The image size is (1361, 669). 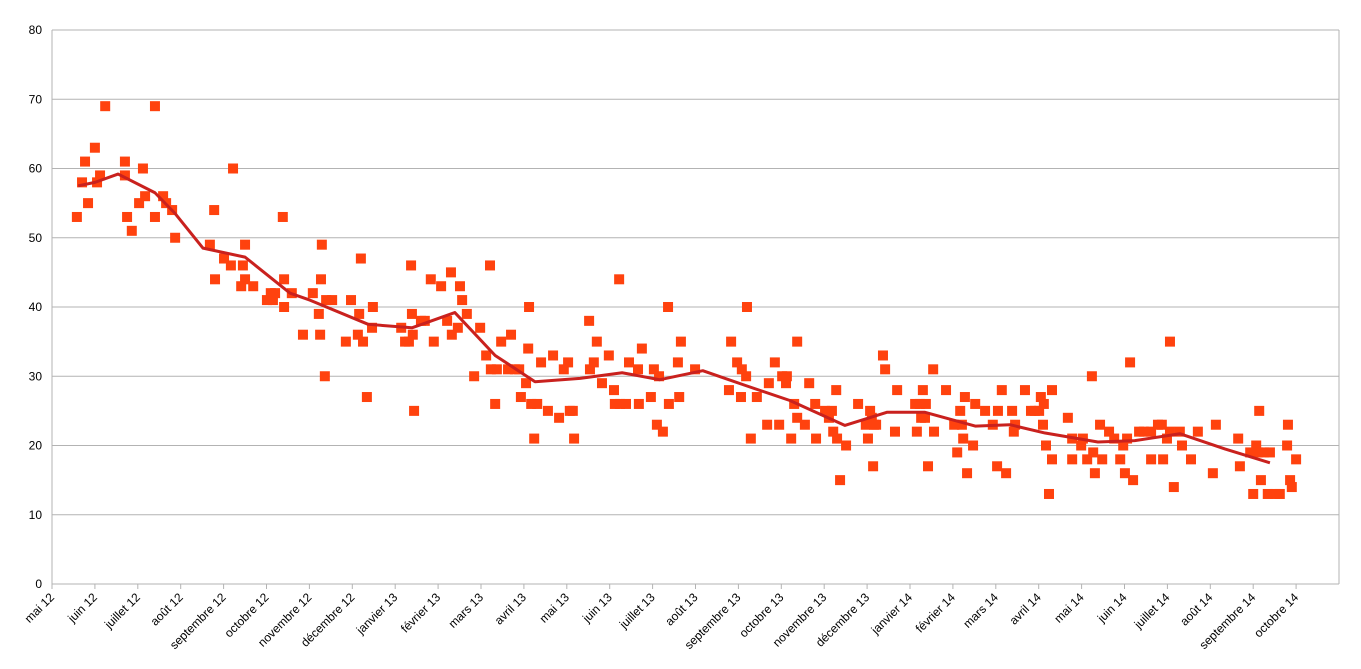 What do you see at coordinates (40, 608) in the screenshot?
I see `x-tick-label: mai 12` at bounding box center [40, 608].